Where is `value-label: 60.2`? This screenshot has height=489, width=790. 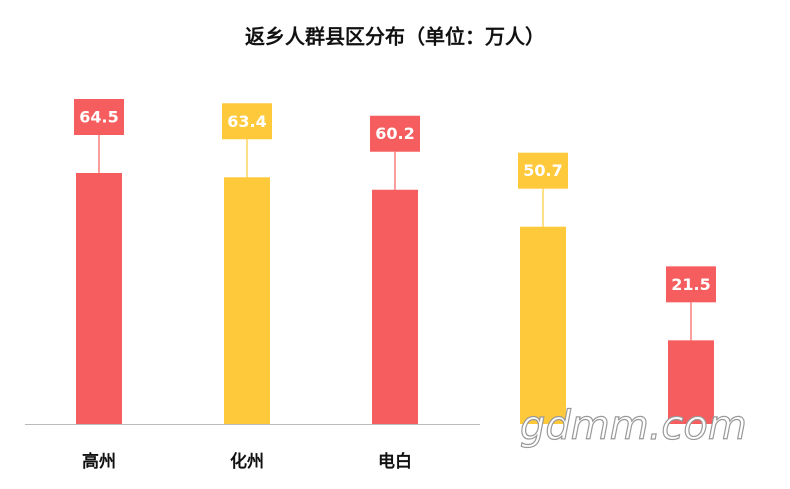
value-label: 60.2 is located at coordinates (394, 133).